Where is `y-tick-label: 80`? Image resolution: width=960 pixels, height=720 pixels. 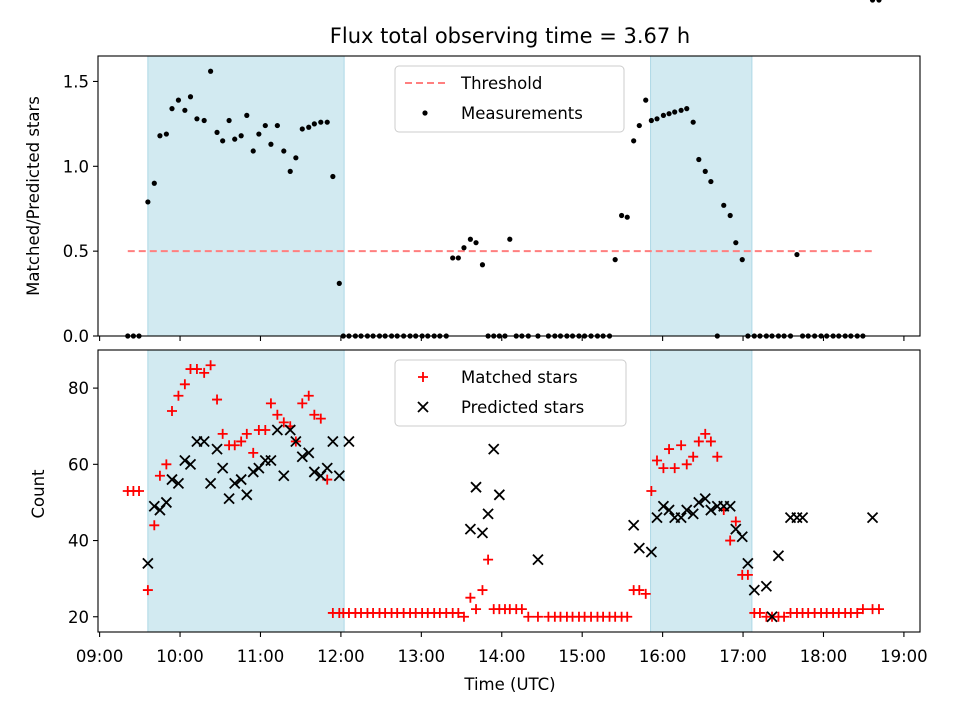 y-tick-label: 80 is located at coordinates (78, 388).